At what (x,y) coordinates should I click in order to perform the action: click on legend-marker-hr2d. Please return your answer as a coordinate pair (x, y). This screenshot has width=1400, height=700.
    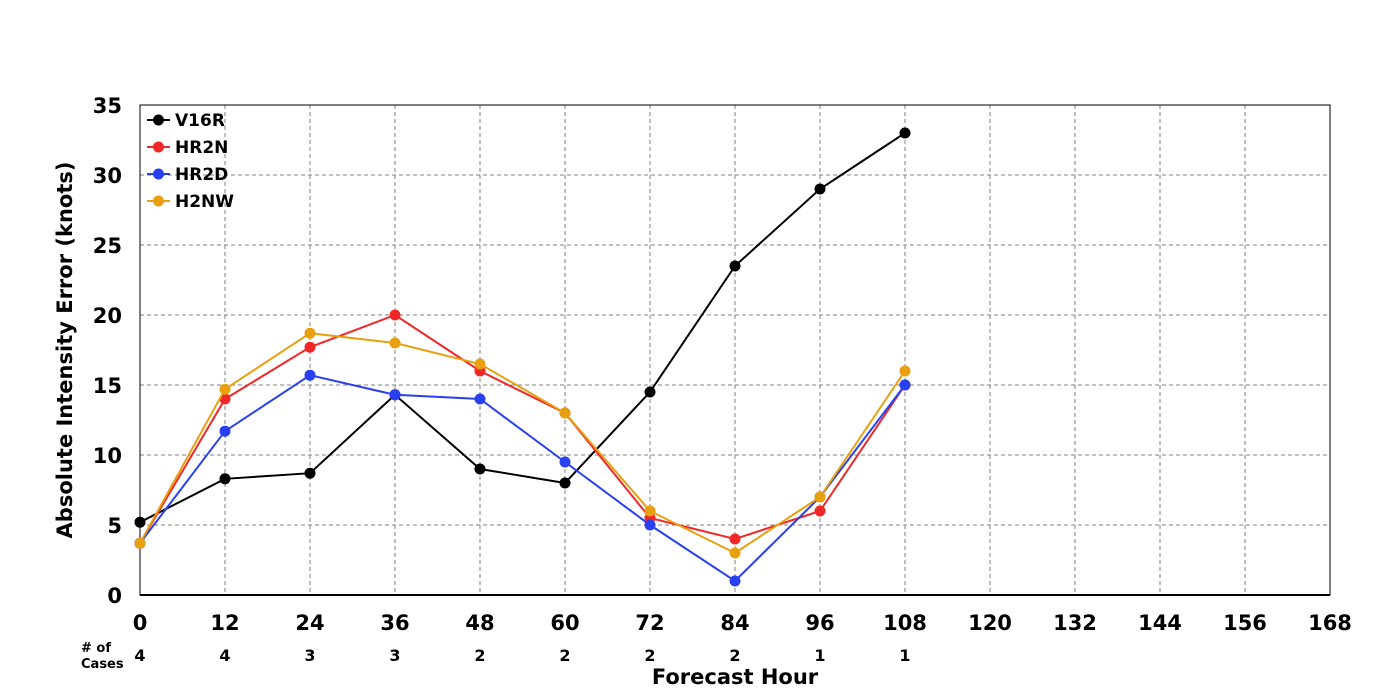
    Looking at the image, I should click on (158, 174).